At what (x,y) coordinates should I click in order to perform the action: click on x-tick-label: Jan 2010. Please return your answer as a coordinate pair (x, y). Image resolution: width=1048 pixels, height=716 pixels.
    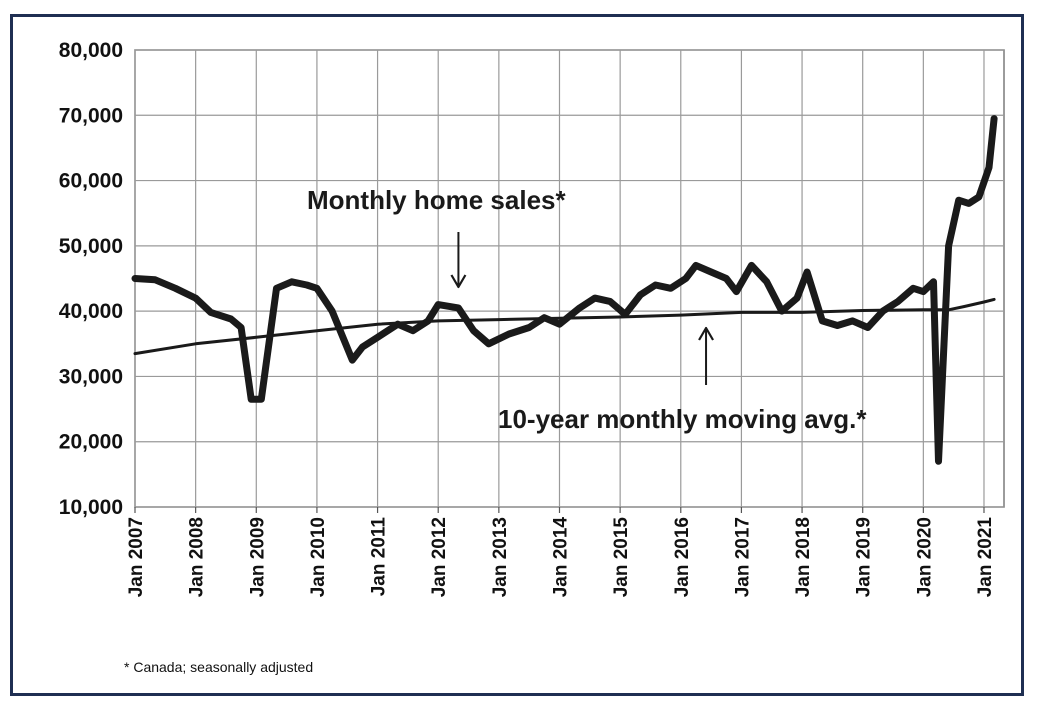
    Looking at the image, I should click on (318, 557).